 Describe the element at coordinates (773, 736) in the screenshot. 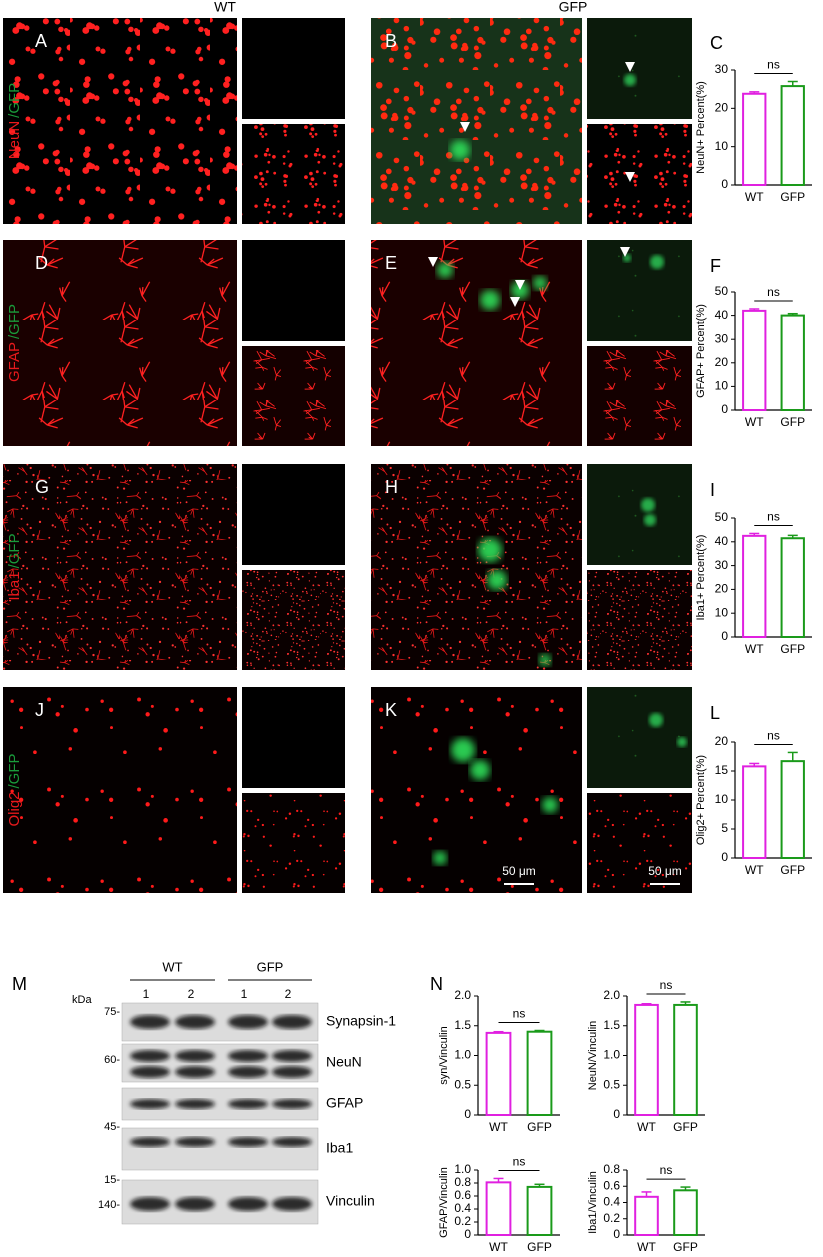

I see `significance-label: ns` at that location.